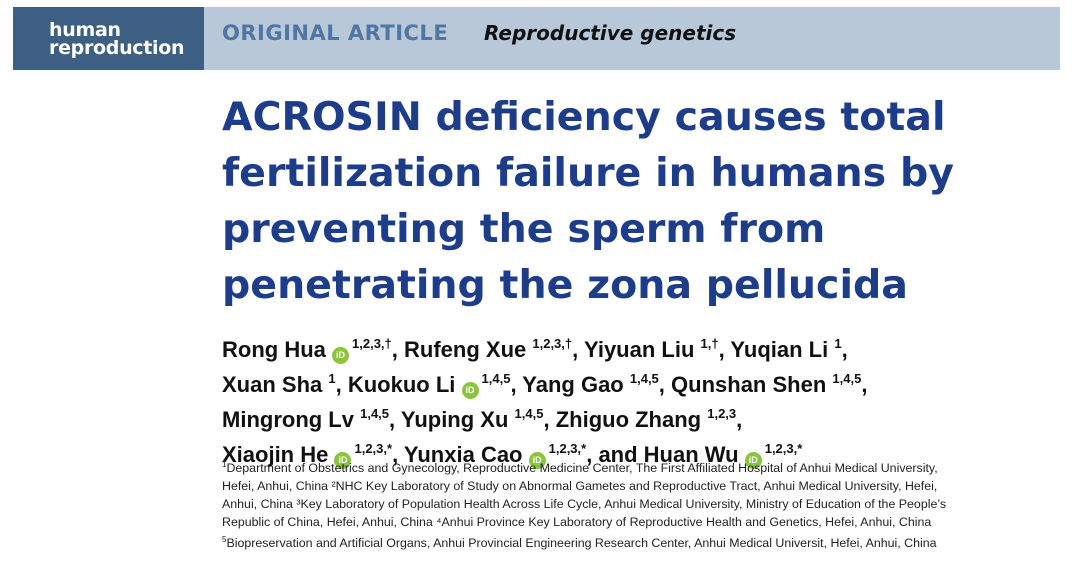 This screenshot has width=1080, height=564. Describe the element at coordinates (573, 384) in the screenshot. I see `author-name: Yang Gao` at that location.